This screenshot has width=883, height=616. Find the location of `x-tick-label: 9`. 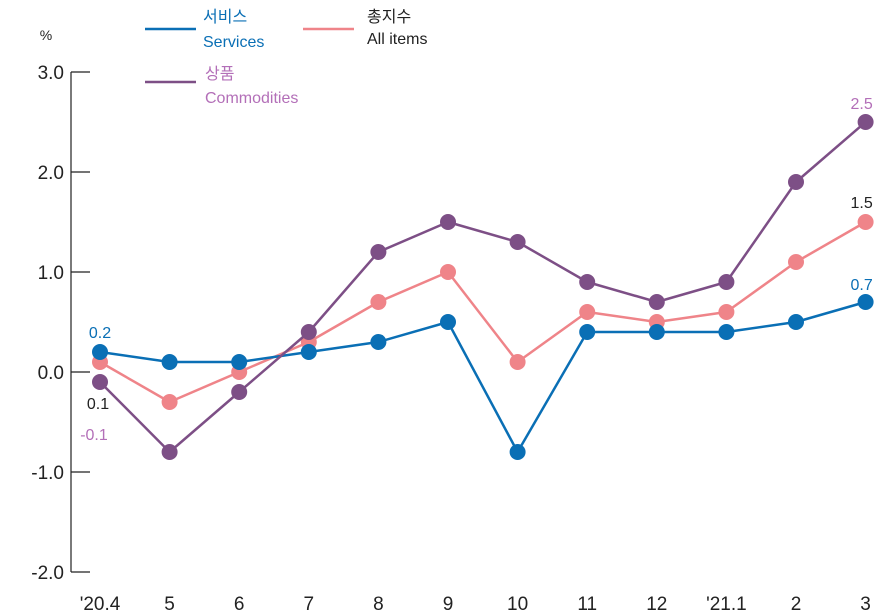

x-tick-label: 9 is located at coordinates (448, 604).